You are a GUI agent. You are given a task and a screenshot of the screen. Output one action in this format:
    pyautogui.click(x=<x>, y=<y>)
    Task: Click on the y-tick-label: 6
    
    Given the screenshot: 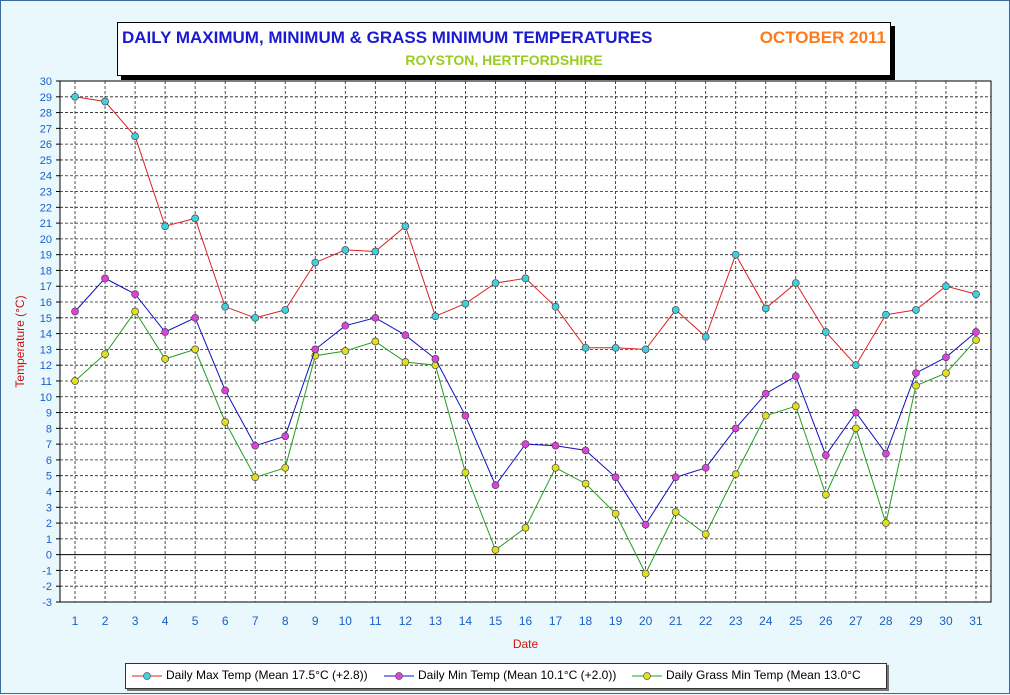 What is the action you would take?
    pyautogui.click(x=49, y=461)
    